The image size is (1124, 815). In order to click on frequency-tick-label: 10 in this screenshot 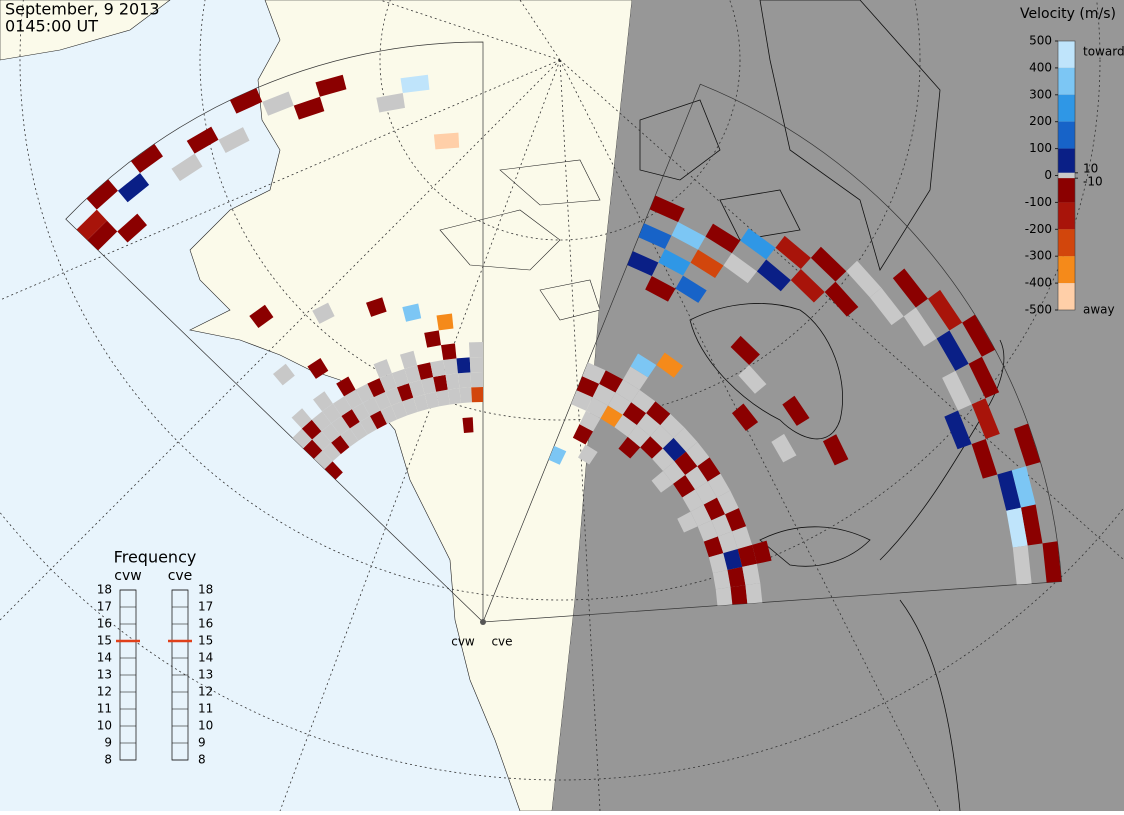, I will do `click(205, 726)`.